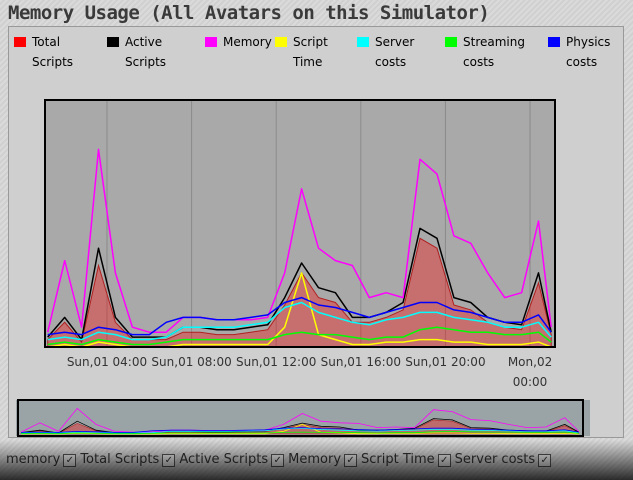  Describe the element at coordinates (310, 52) in the screenshot. I see `legend-label: Script Time` at that location.